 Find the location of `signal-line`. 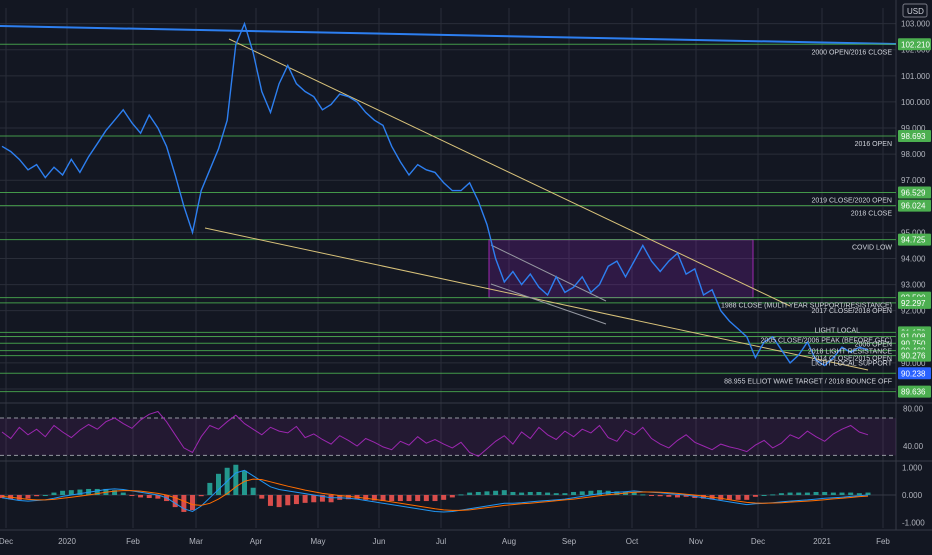

signal-line is located at coordinates (435, 494).